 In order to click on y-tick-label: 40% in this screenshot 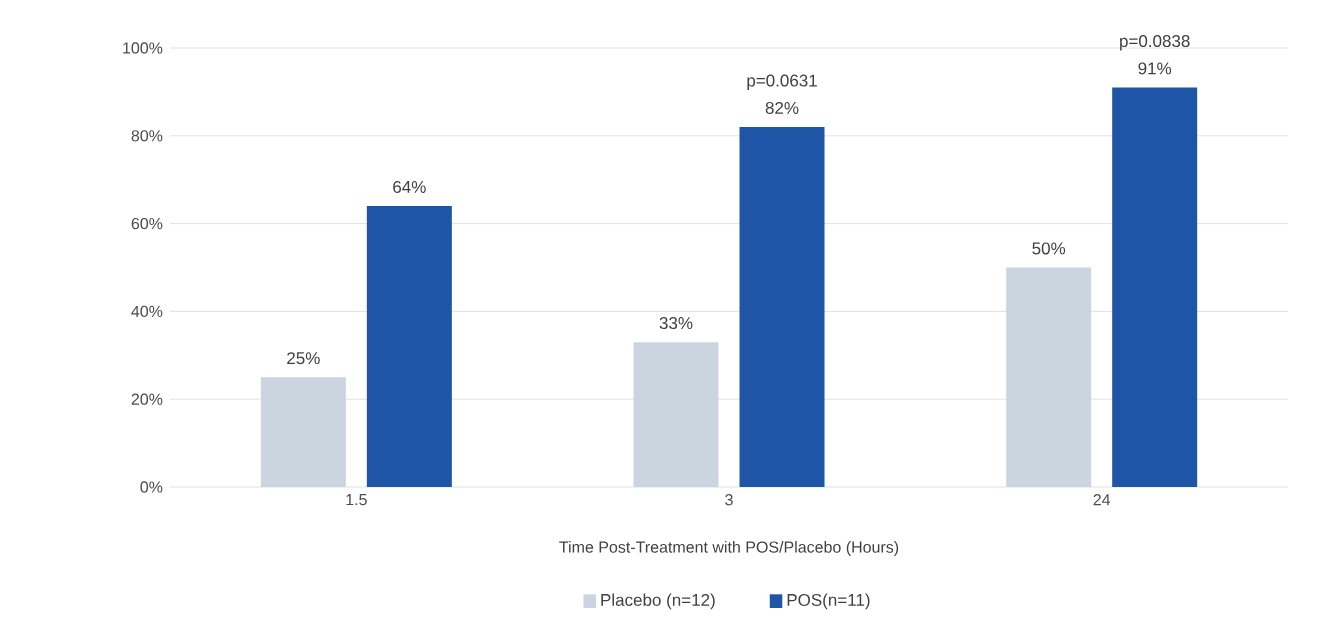, I will do `click(147, 311)`.